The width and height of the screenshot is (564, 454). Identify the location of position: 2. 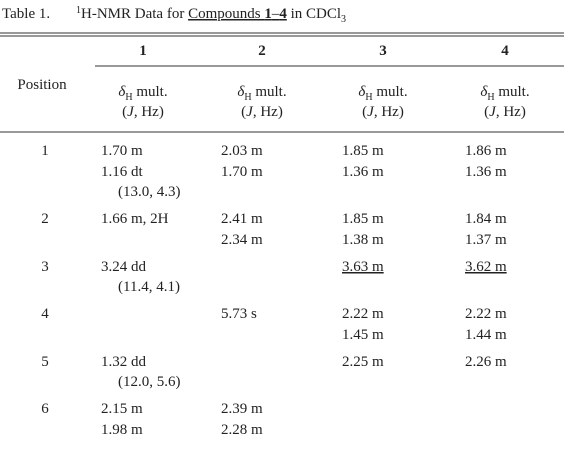
(45, 219).